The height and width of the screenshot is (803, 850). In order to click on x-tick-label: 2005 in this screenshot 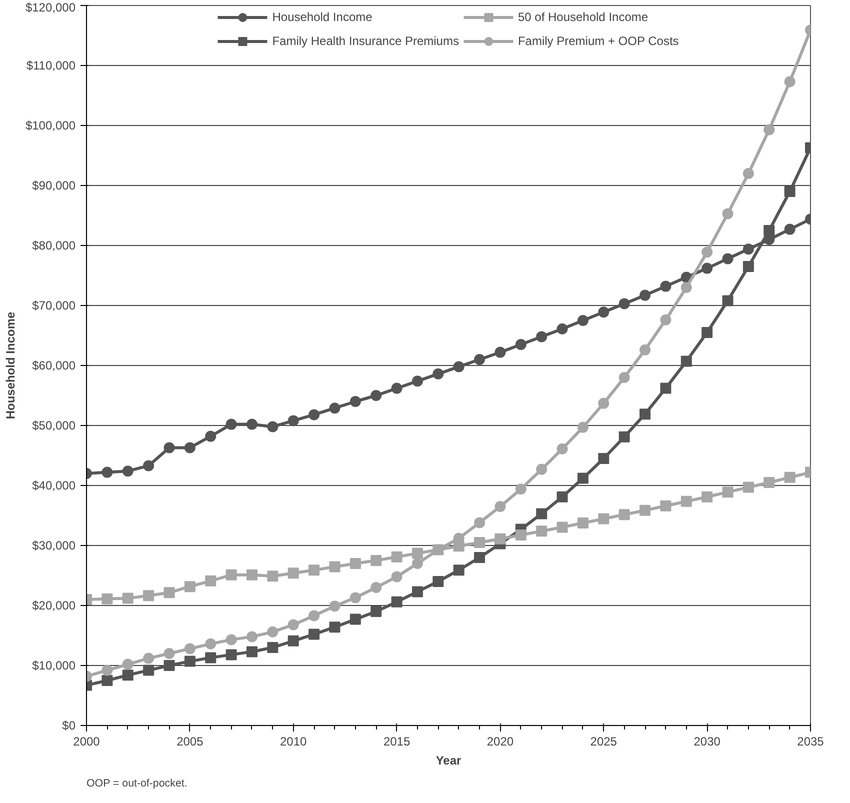, I will do `click(190, 741)`.